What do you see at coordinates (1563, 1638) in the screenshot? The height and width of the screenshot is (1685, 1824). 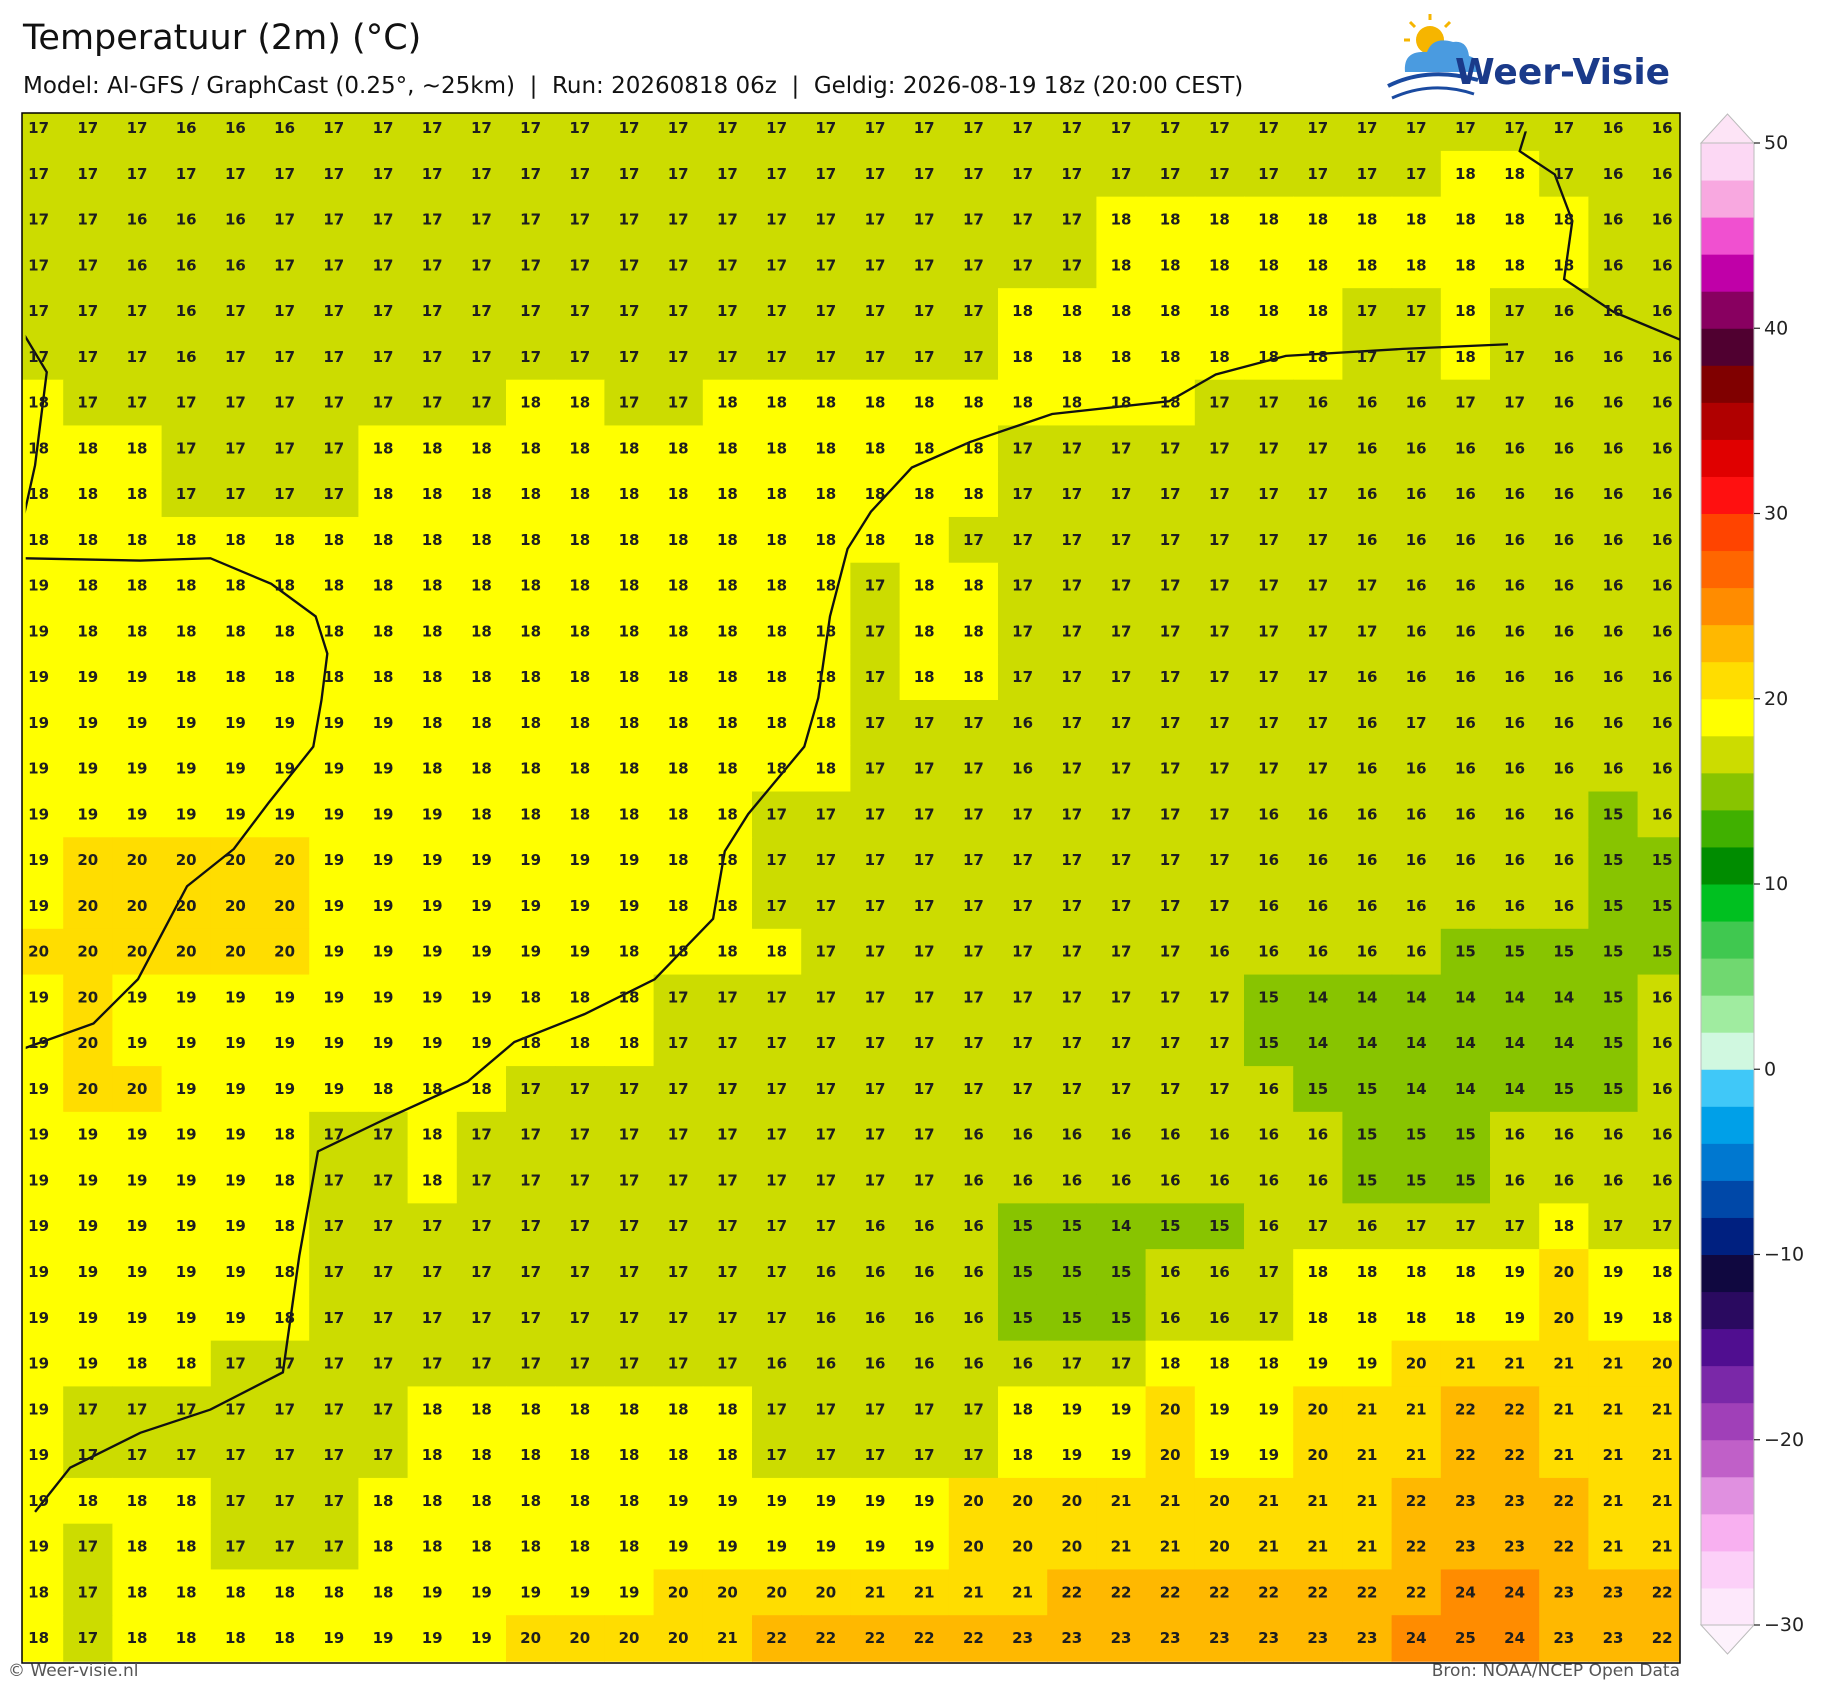 I see `value-label: 23` at bounding box center [1563, 1638].